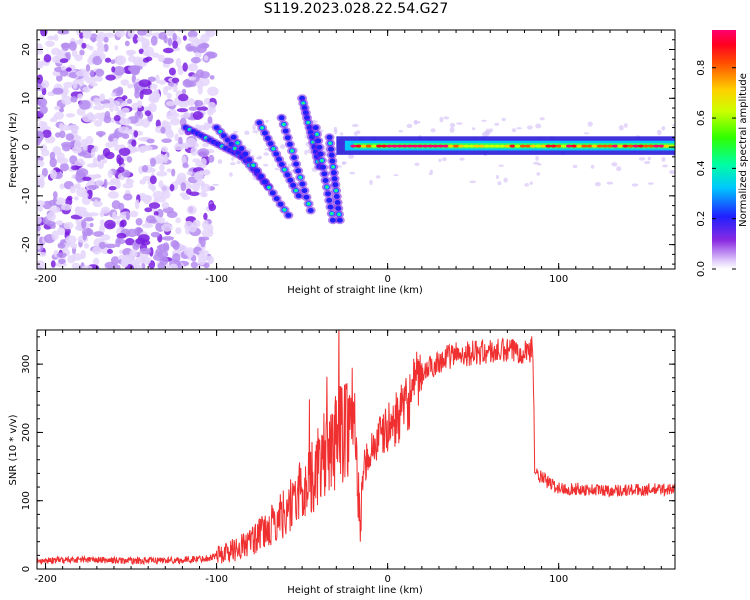 Image resolution: width=750 pixels, height=600 pixels. Describe the element at coordinates (356, 9) in the screenshot. I see `chart-title: S119.2023.028.22.54.G27` at that location.